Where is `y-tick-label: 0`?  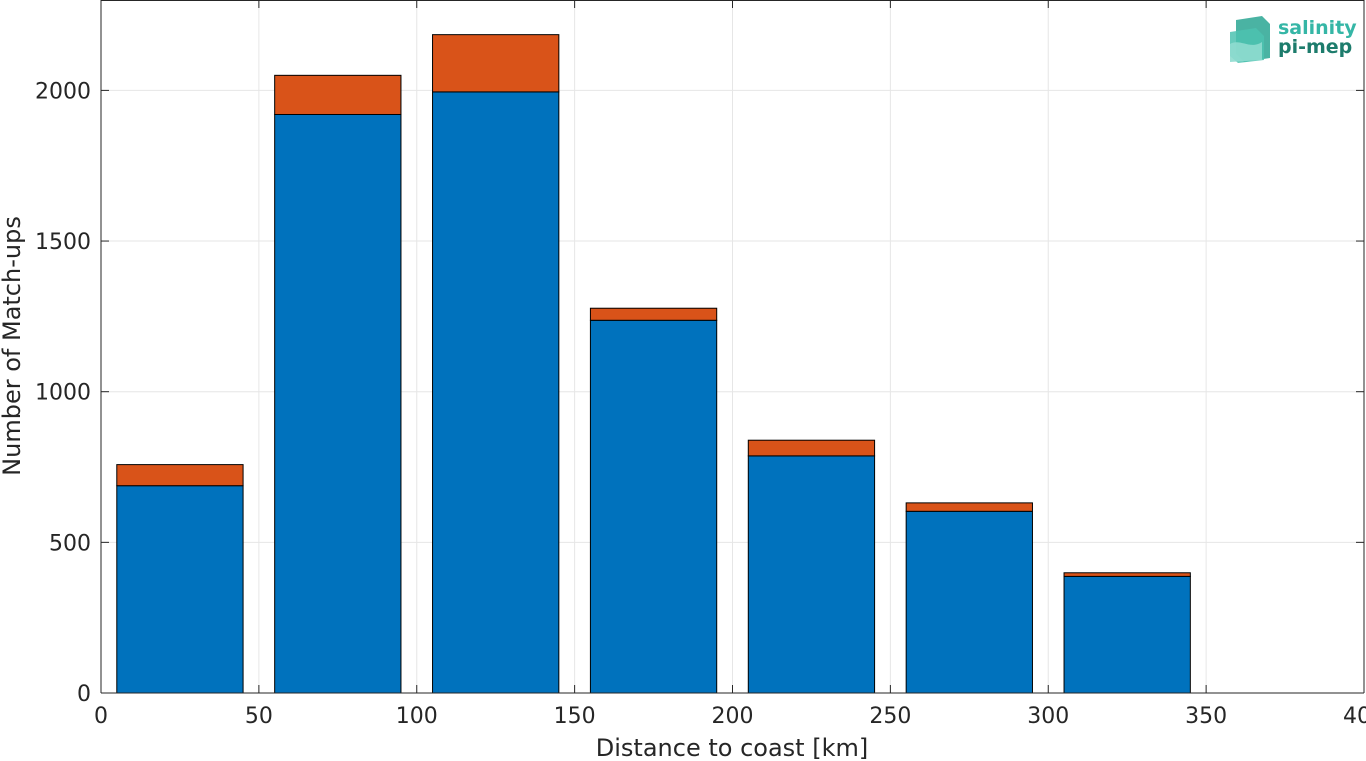
y-tick-label: 0 is located at coordinates (84, 694).